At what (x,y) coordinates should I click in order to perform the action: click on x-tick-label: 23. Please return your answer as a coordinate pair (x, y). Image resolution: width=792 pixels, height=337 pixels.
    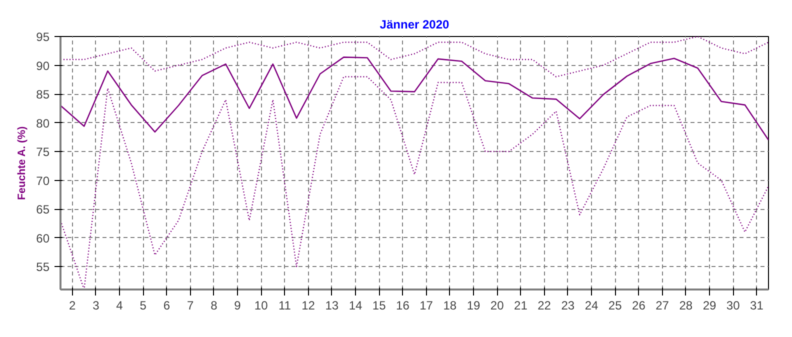
    Looking at the image, I should click on (568, 305).